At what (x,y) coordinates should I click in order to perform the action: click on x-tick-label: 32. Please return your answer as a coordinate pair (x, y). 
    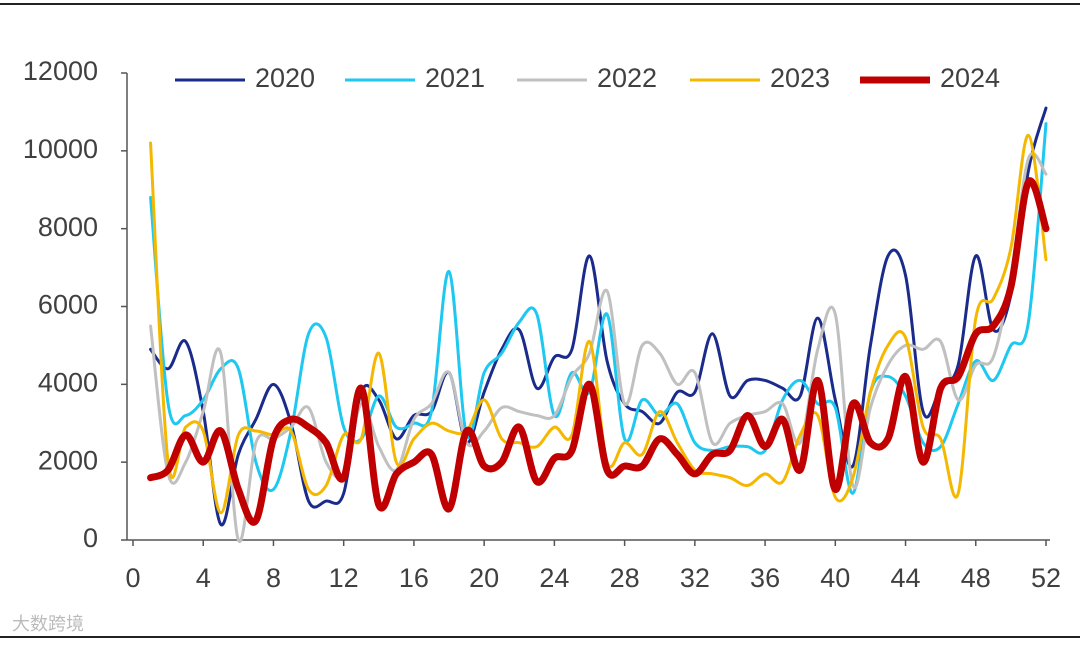
    Looking at the image, I should click on (695, 578).